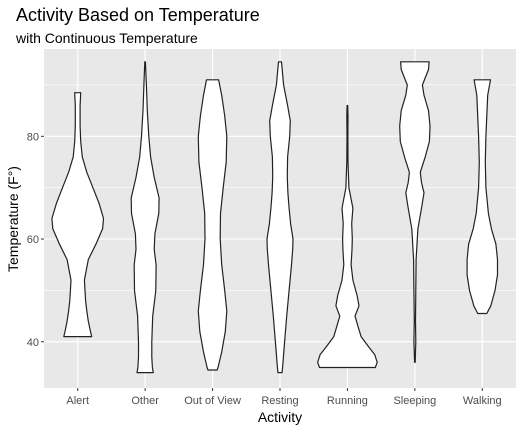 The image size is (525, 431). I want to click on violin-walking, so click(482, 197).